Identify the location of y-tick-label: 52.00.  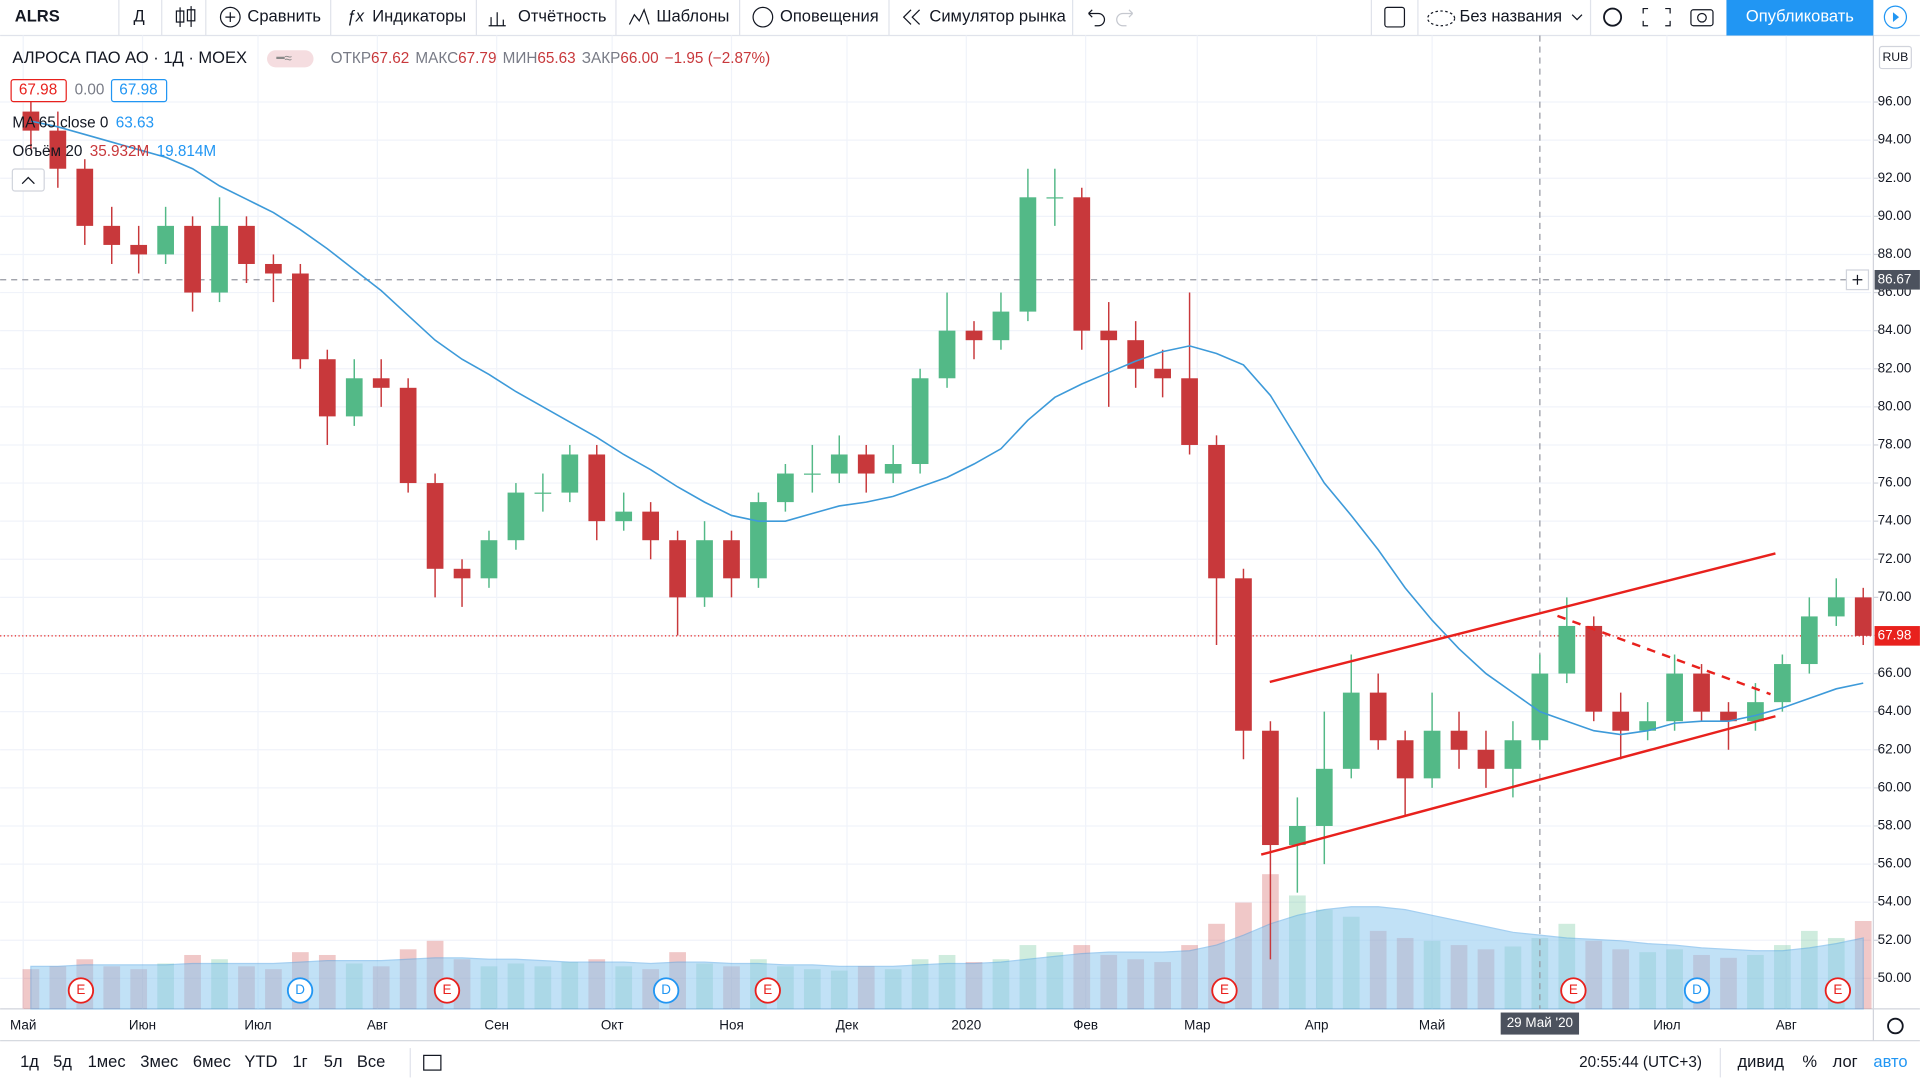
(1895, 939).